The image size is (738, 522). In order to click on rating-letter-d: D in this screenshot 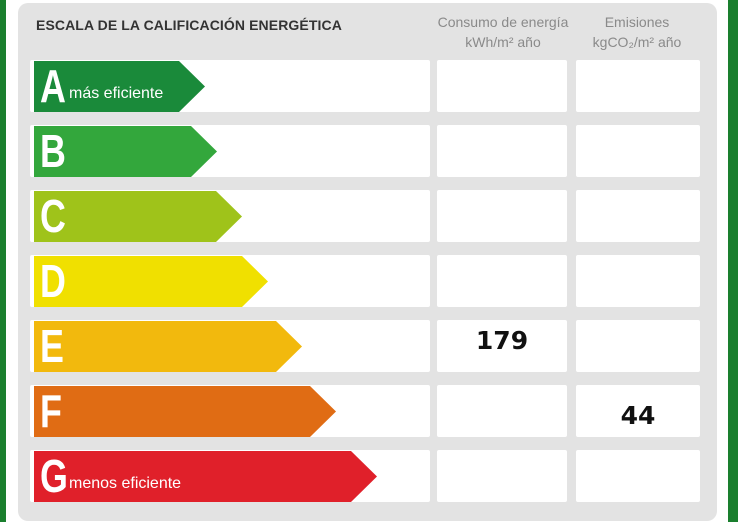, I will do `click(53, 281)`.